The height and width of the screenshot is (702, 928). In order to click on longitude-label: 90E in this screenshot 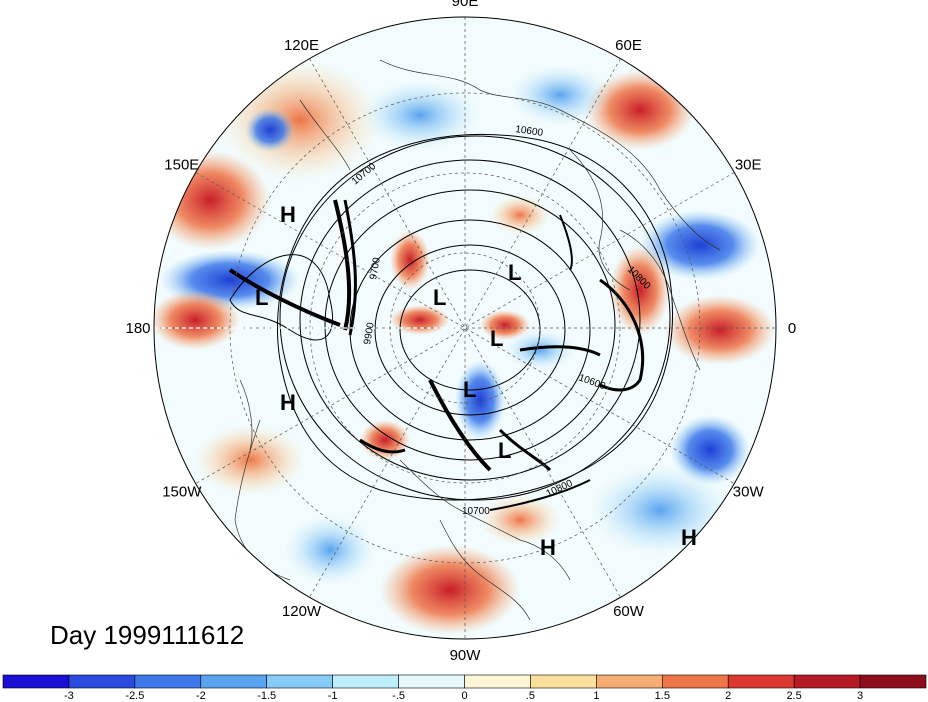, I will do `click(465, 5)`.